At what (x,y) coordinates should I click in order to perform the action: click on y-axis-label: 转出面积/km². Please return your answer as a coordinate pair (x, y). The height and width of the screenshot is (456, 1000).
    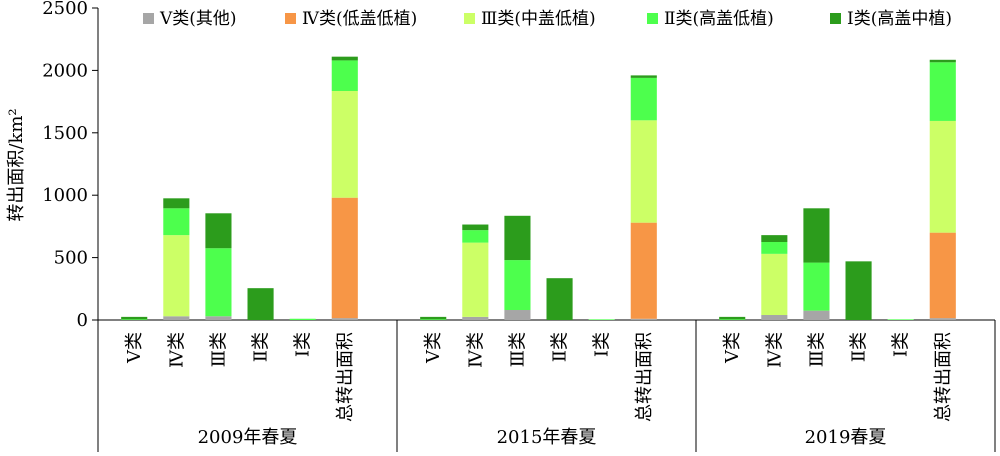
    Looking at the image, I should click on (16, 164).